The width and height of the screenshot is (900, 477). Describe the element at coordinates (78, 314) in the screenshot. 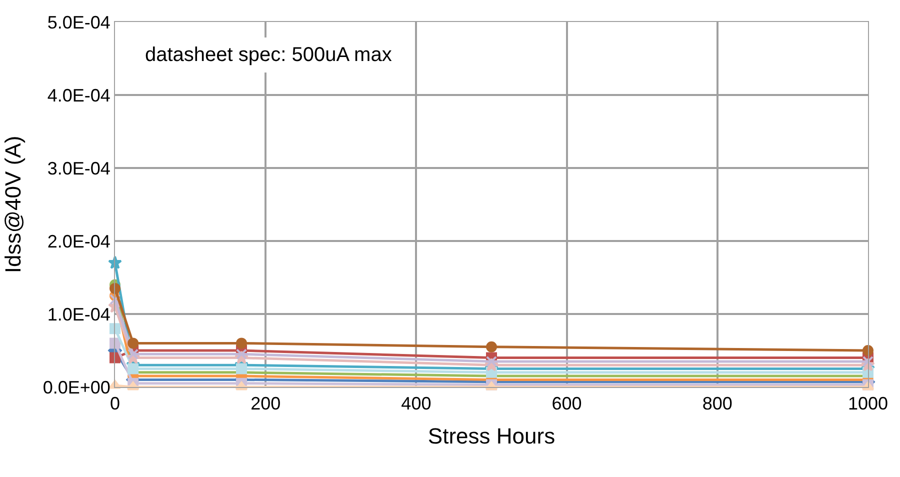

I see `y-tick-label: 1.0E-04` at that location.